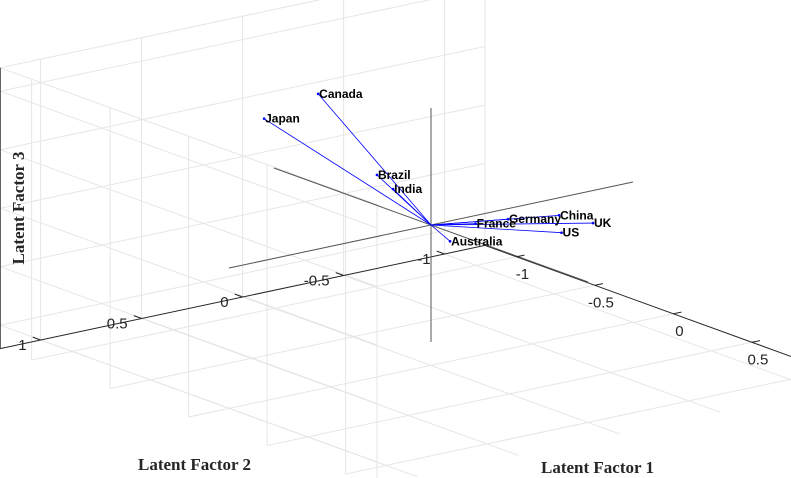  I want to click on y-tick-label: 1, so click(22, 345).